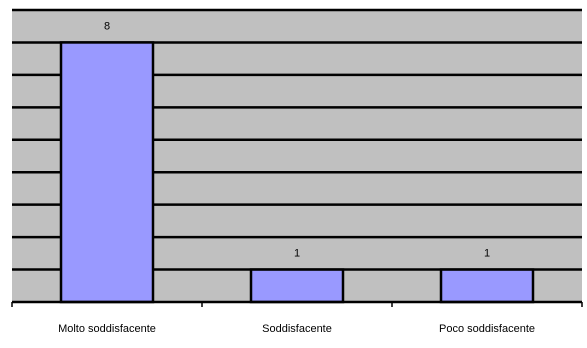 This screenshot has width=587, height=348. I want to click on x-tick-label-soddisfacente: Soddisfacente, so click(297, 329).